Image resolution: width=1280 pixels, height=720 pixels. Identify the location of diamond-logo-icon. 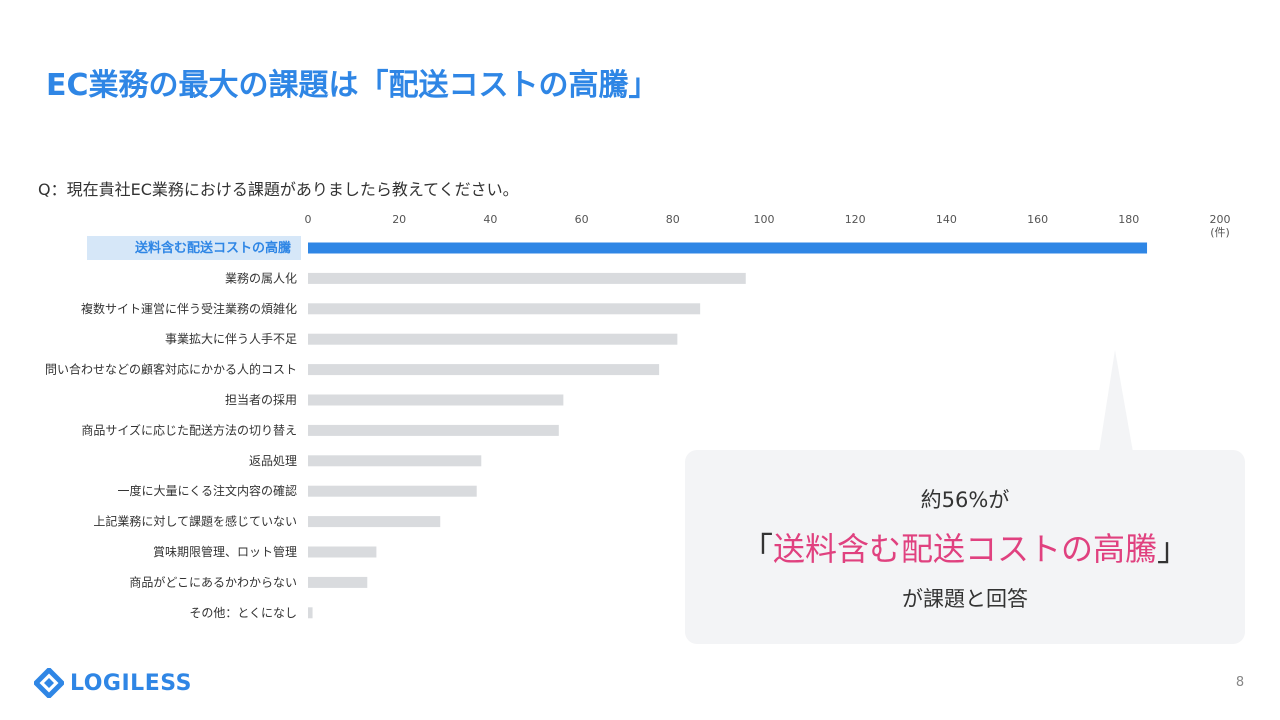
(49, 683).